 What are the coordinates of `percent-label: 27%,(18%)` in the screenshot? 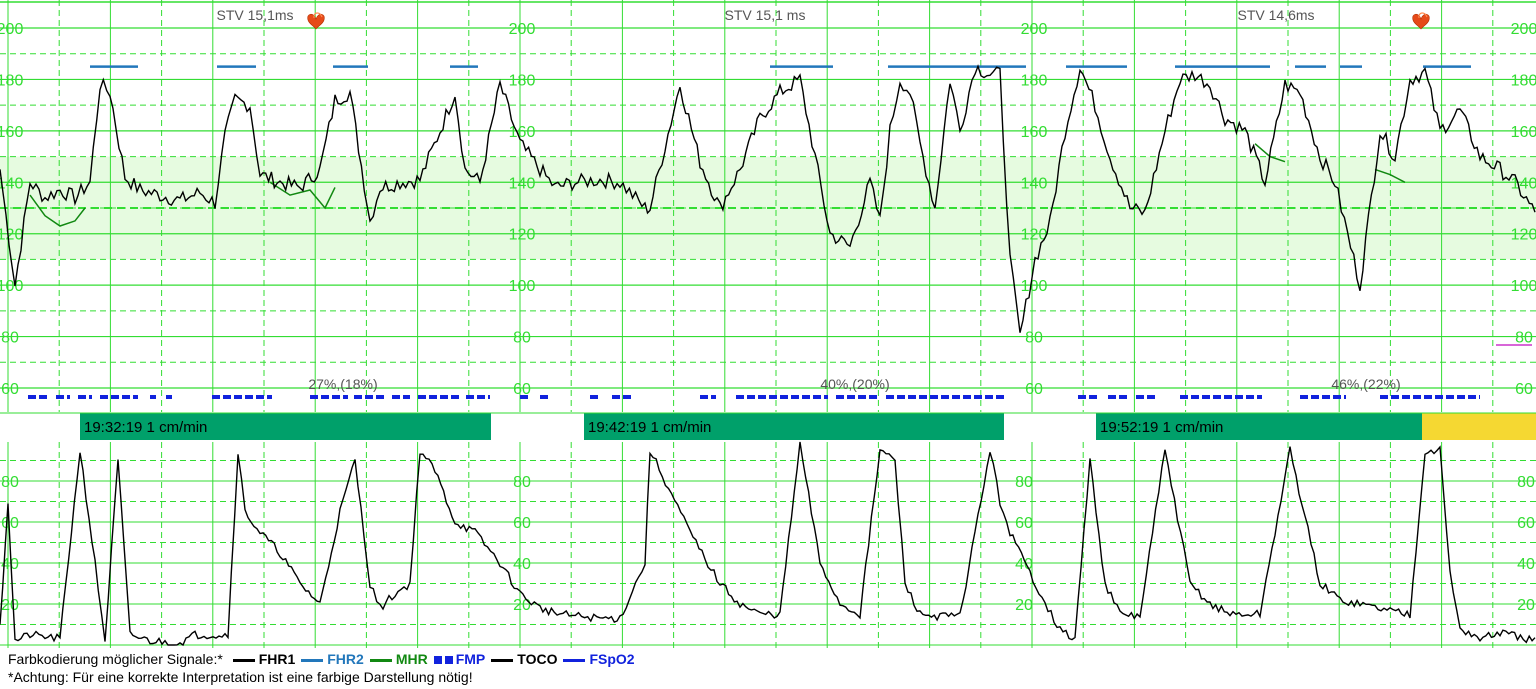 It's located at (342, 384).